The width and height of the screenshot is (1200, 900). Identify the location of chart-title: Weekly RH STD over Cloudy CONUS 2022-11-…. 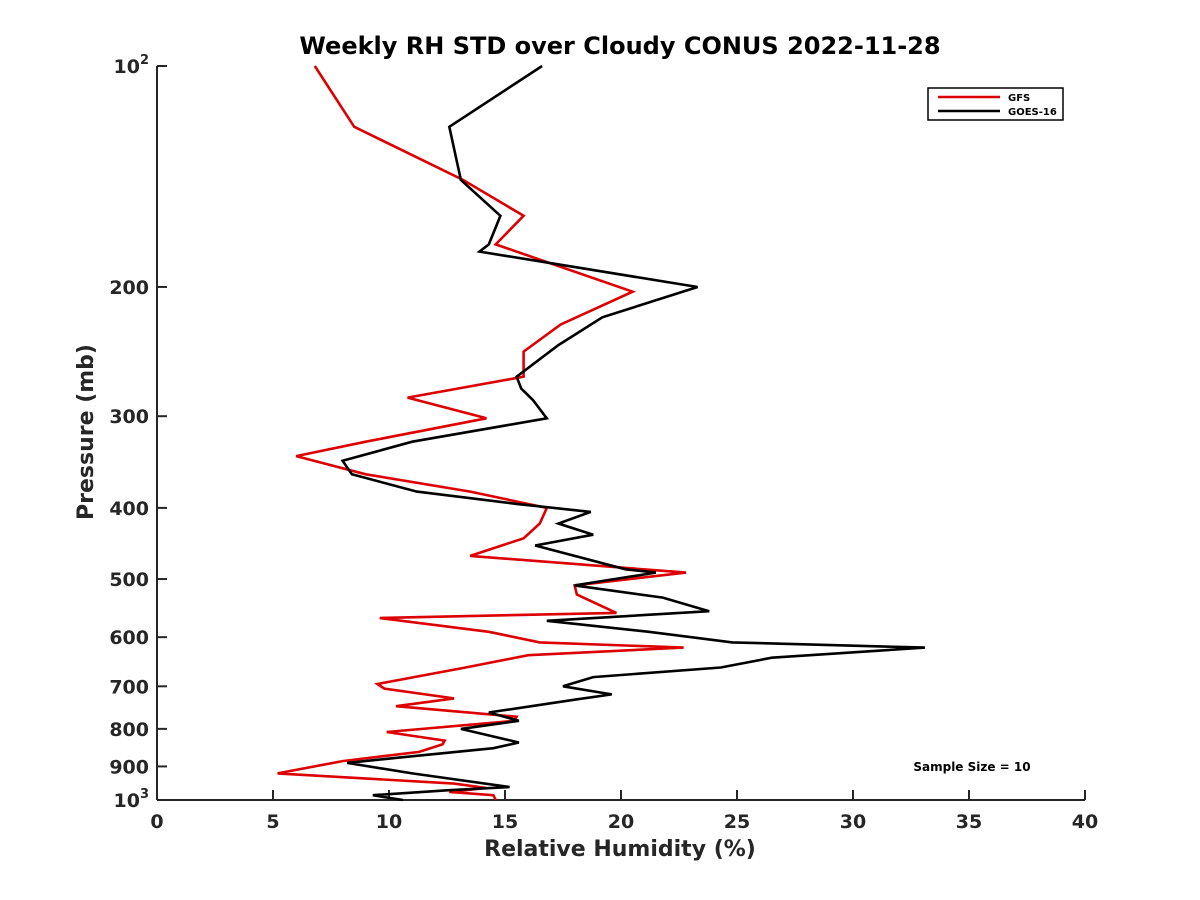
(619, 46).